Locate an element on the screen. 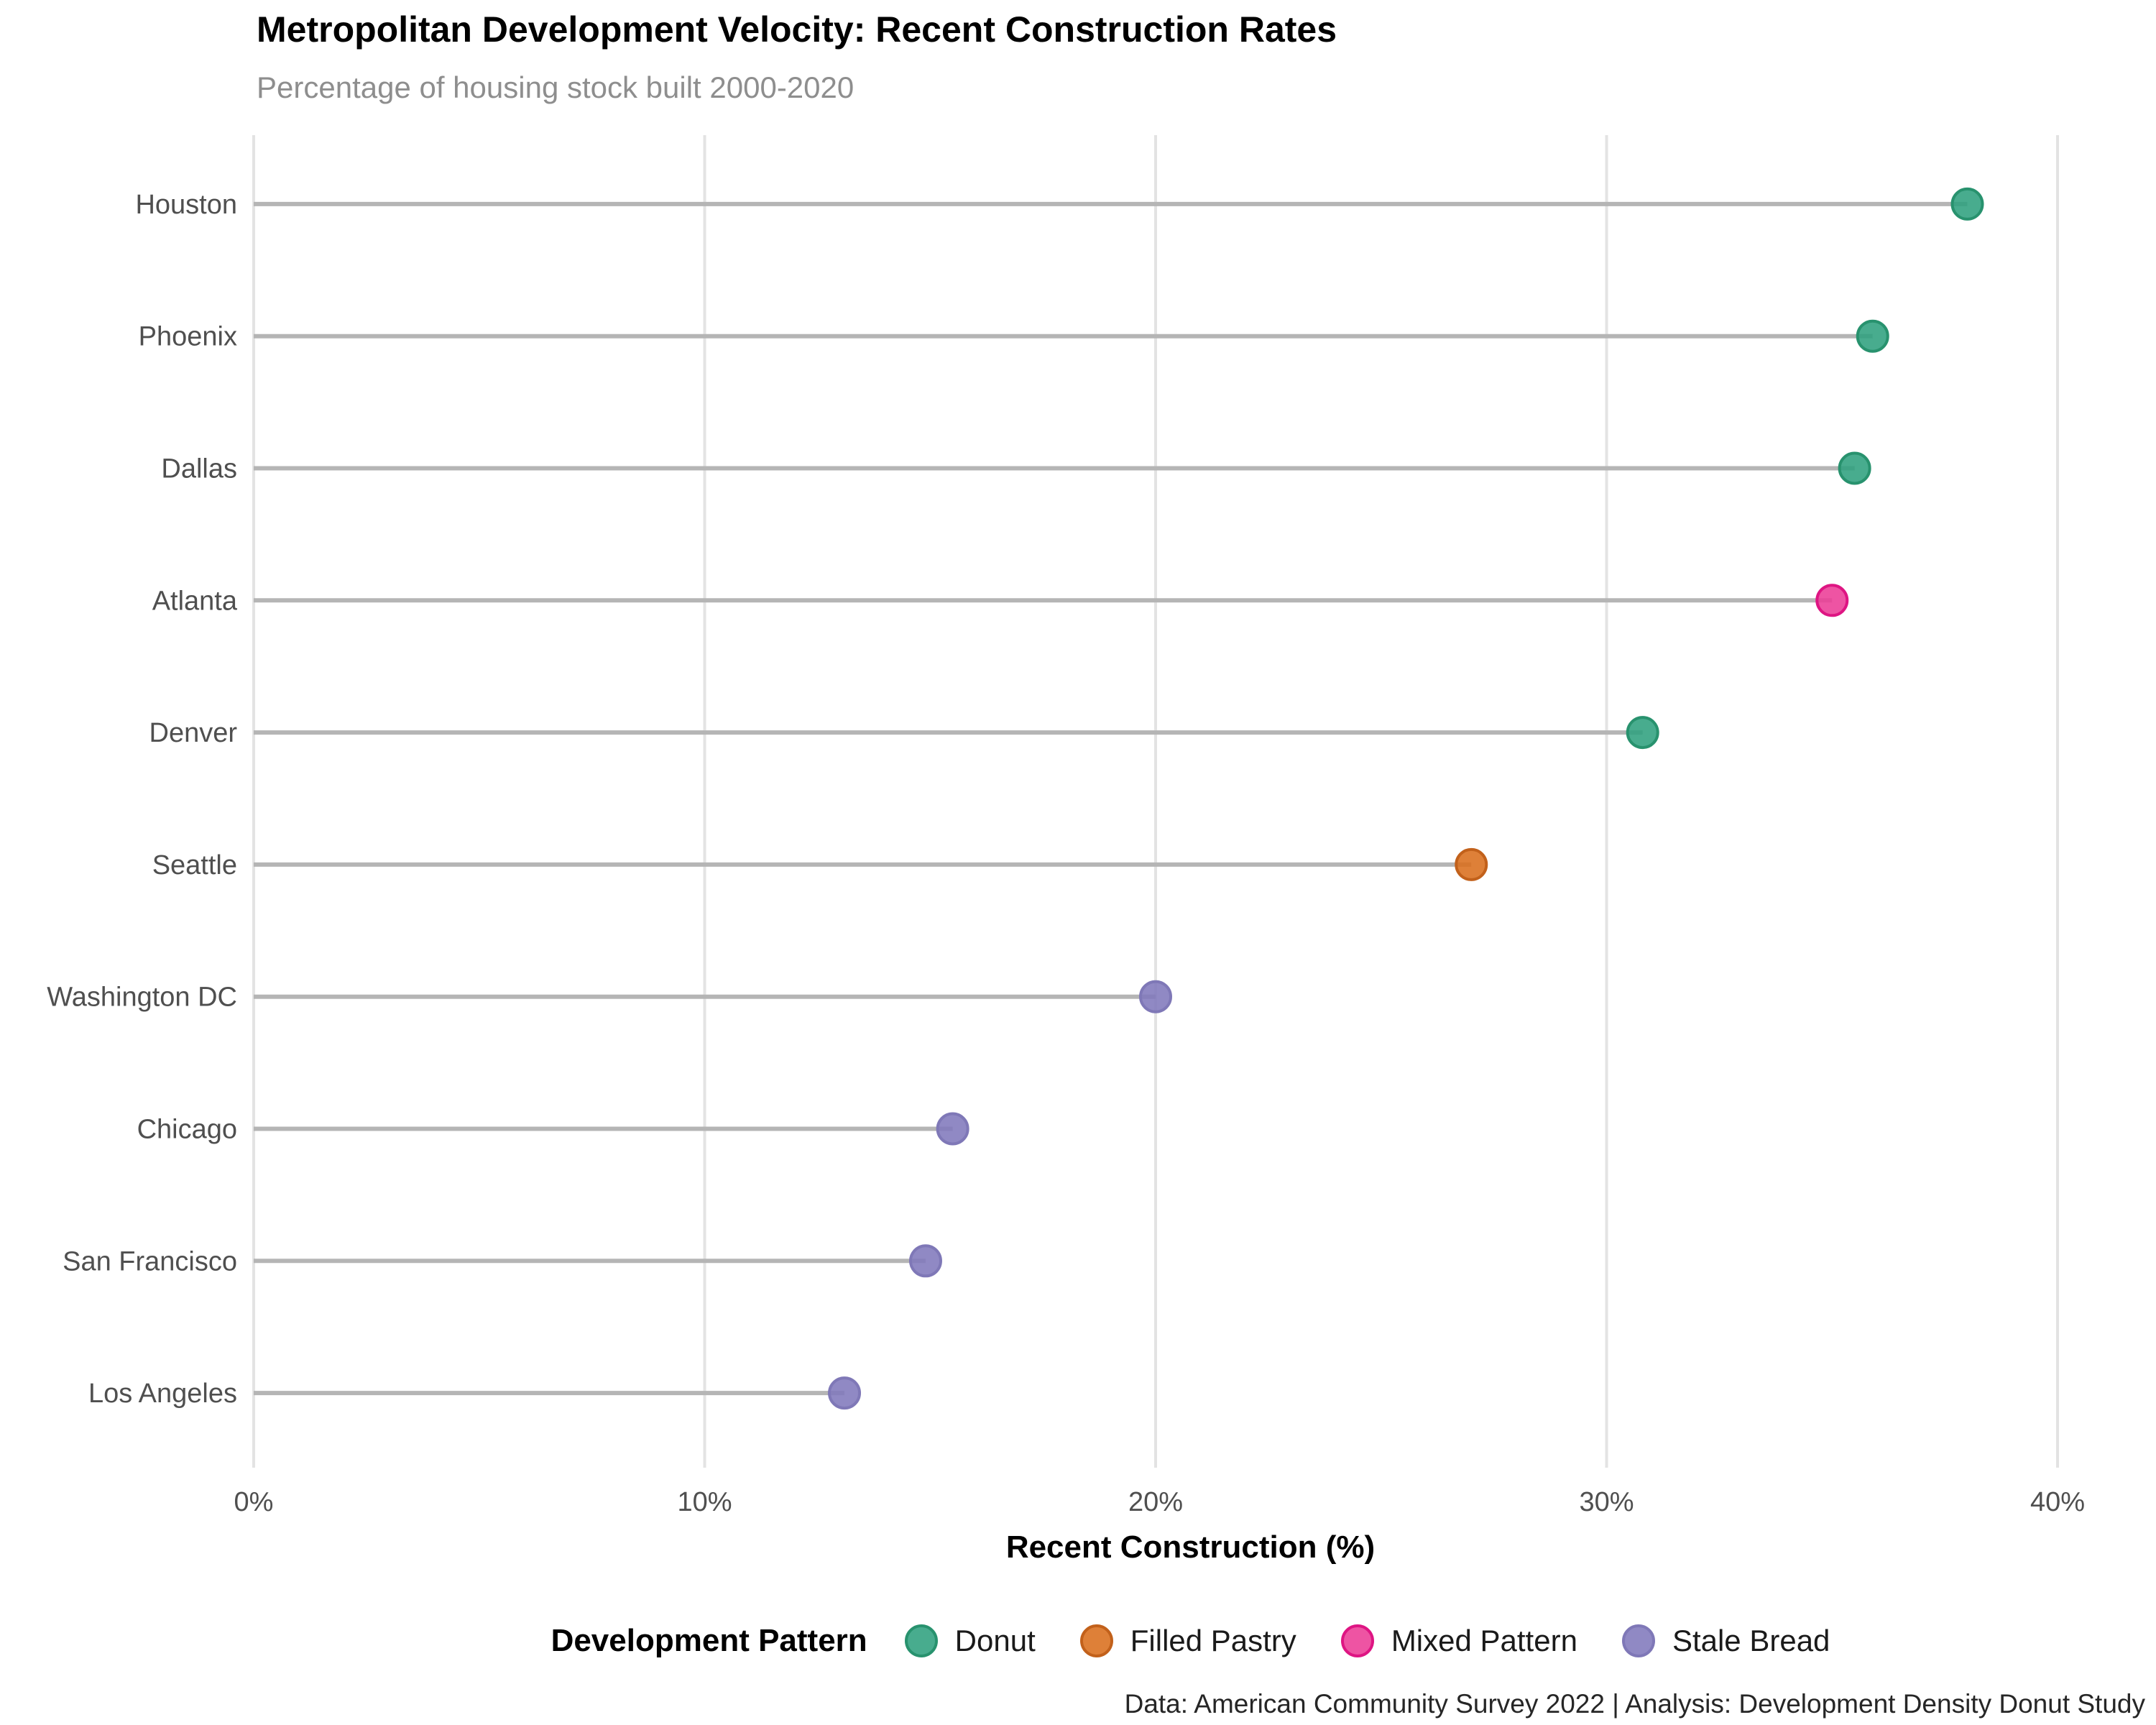 This screenshot has width=2156, height=1725. lollipop-dot-chicago is located at coordinates (952, 1129).